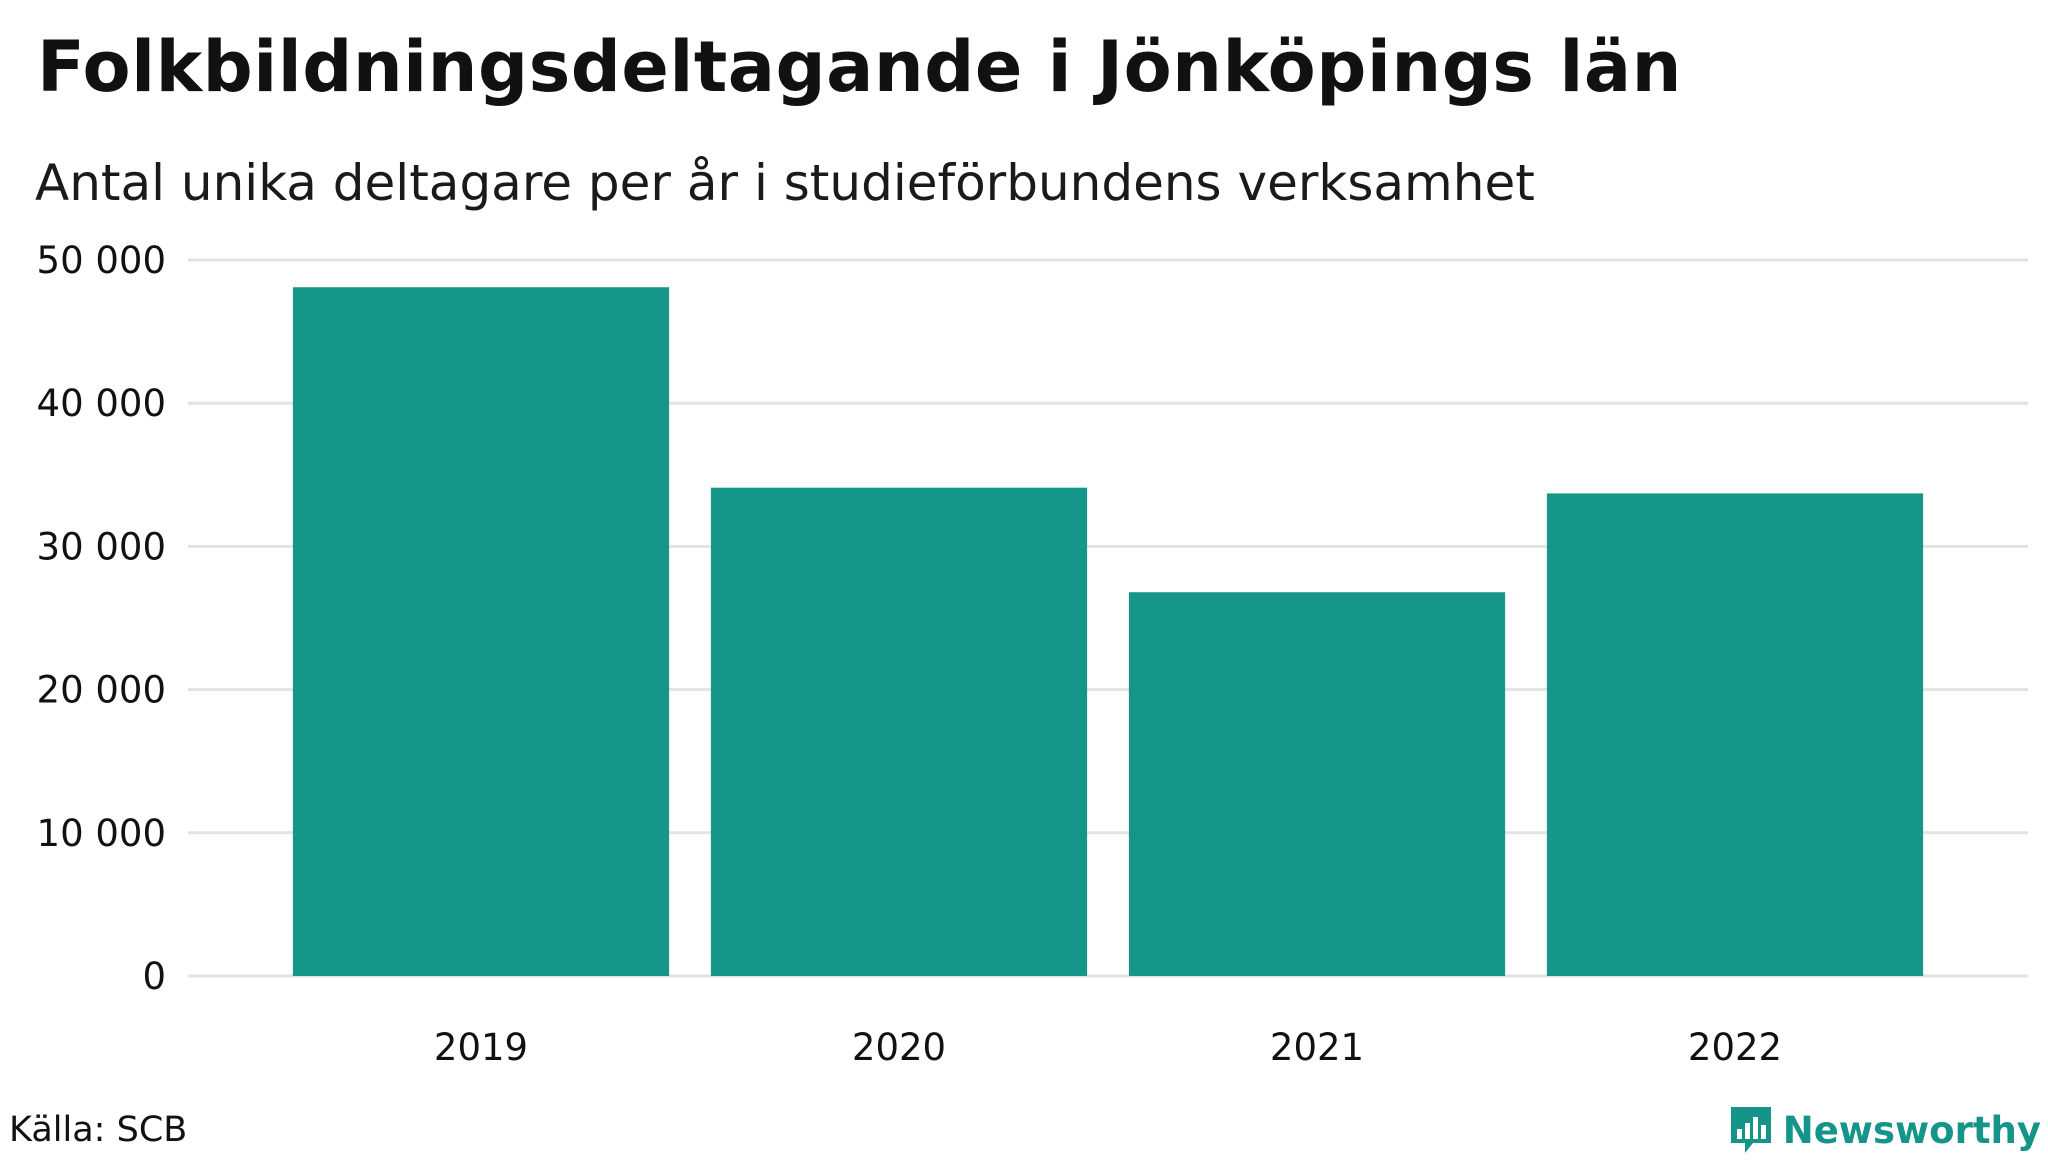 This screenshot has height=1160, width=2048. Describe the element at coordinates (859, 67) in the screenshot. I see `chart-title: Folkbildningsdeltagande i Jönköpings län` at that location.